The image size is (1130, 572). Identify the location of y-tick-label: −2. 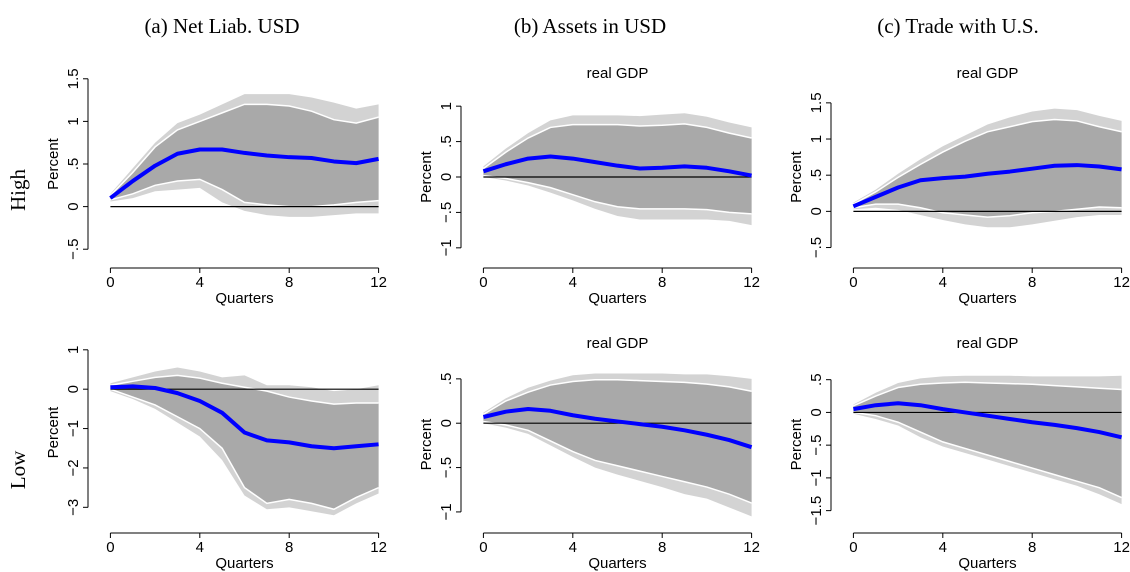
(73, 467).